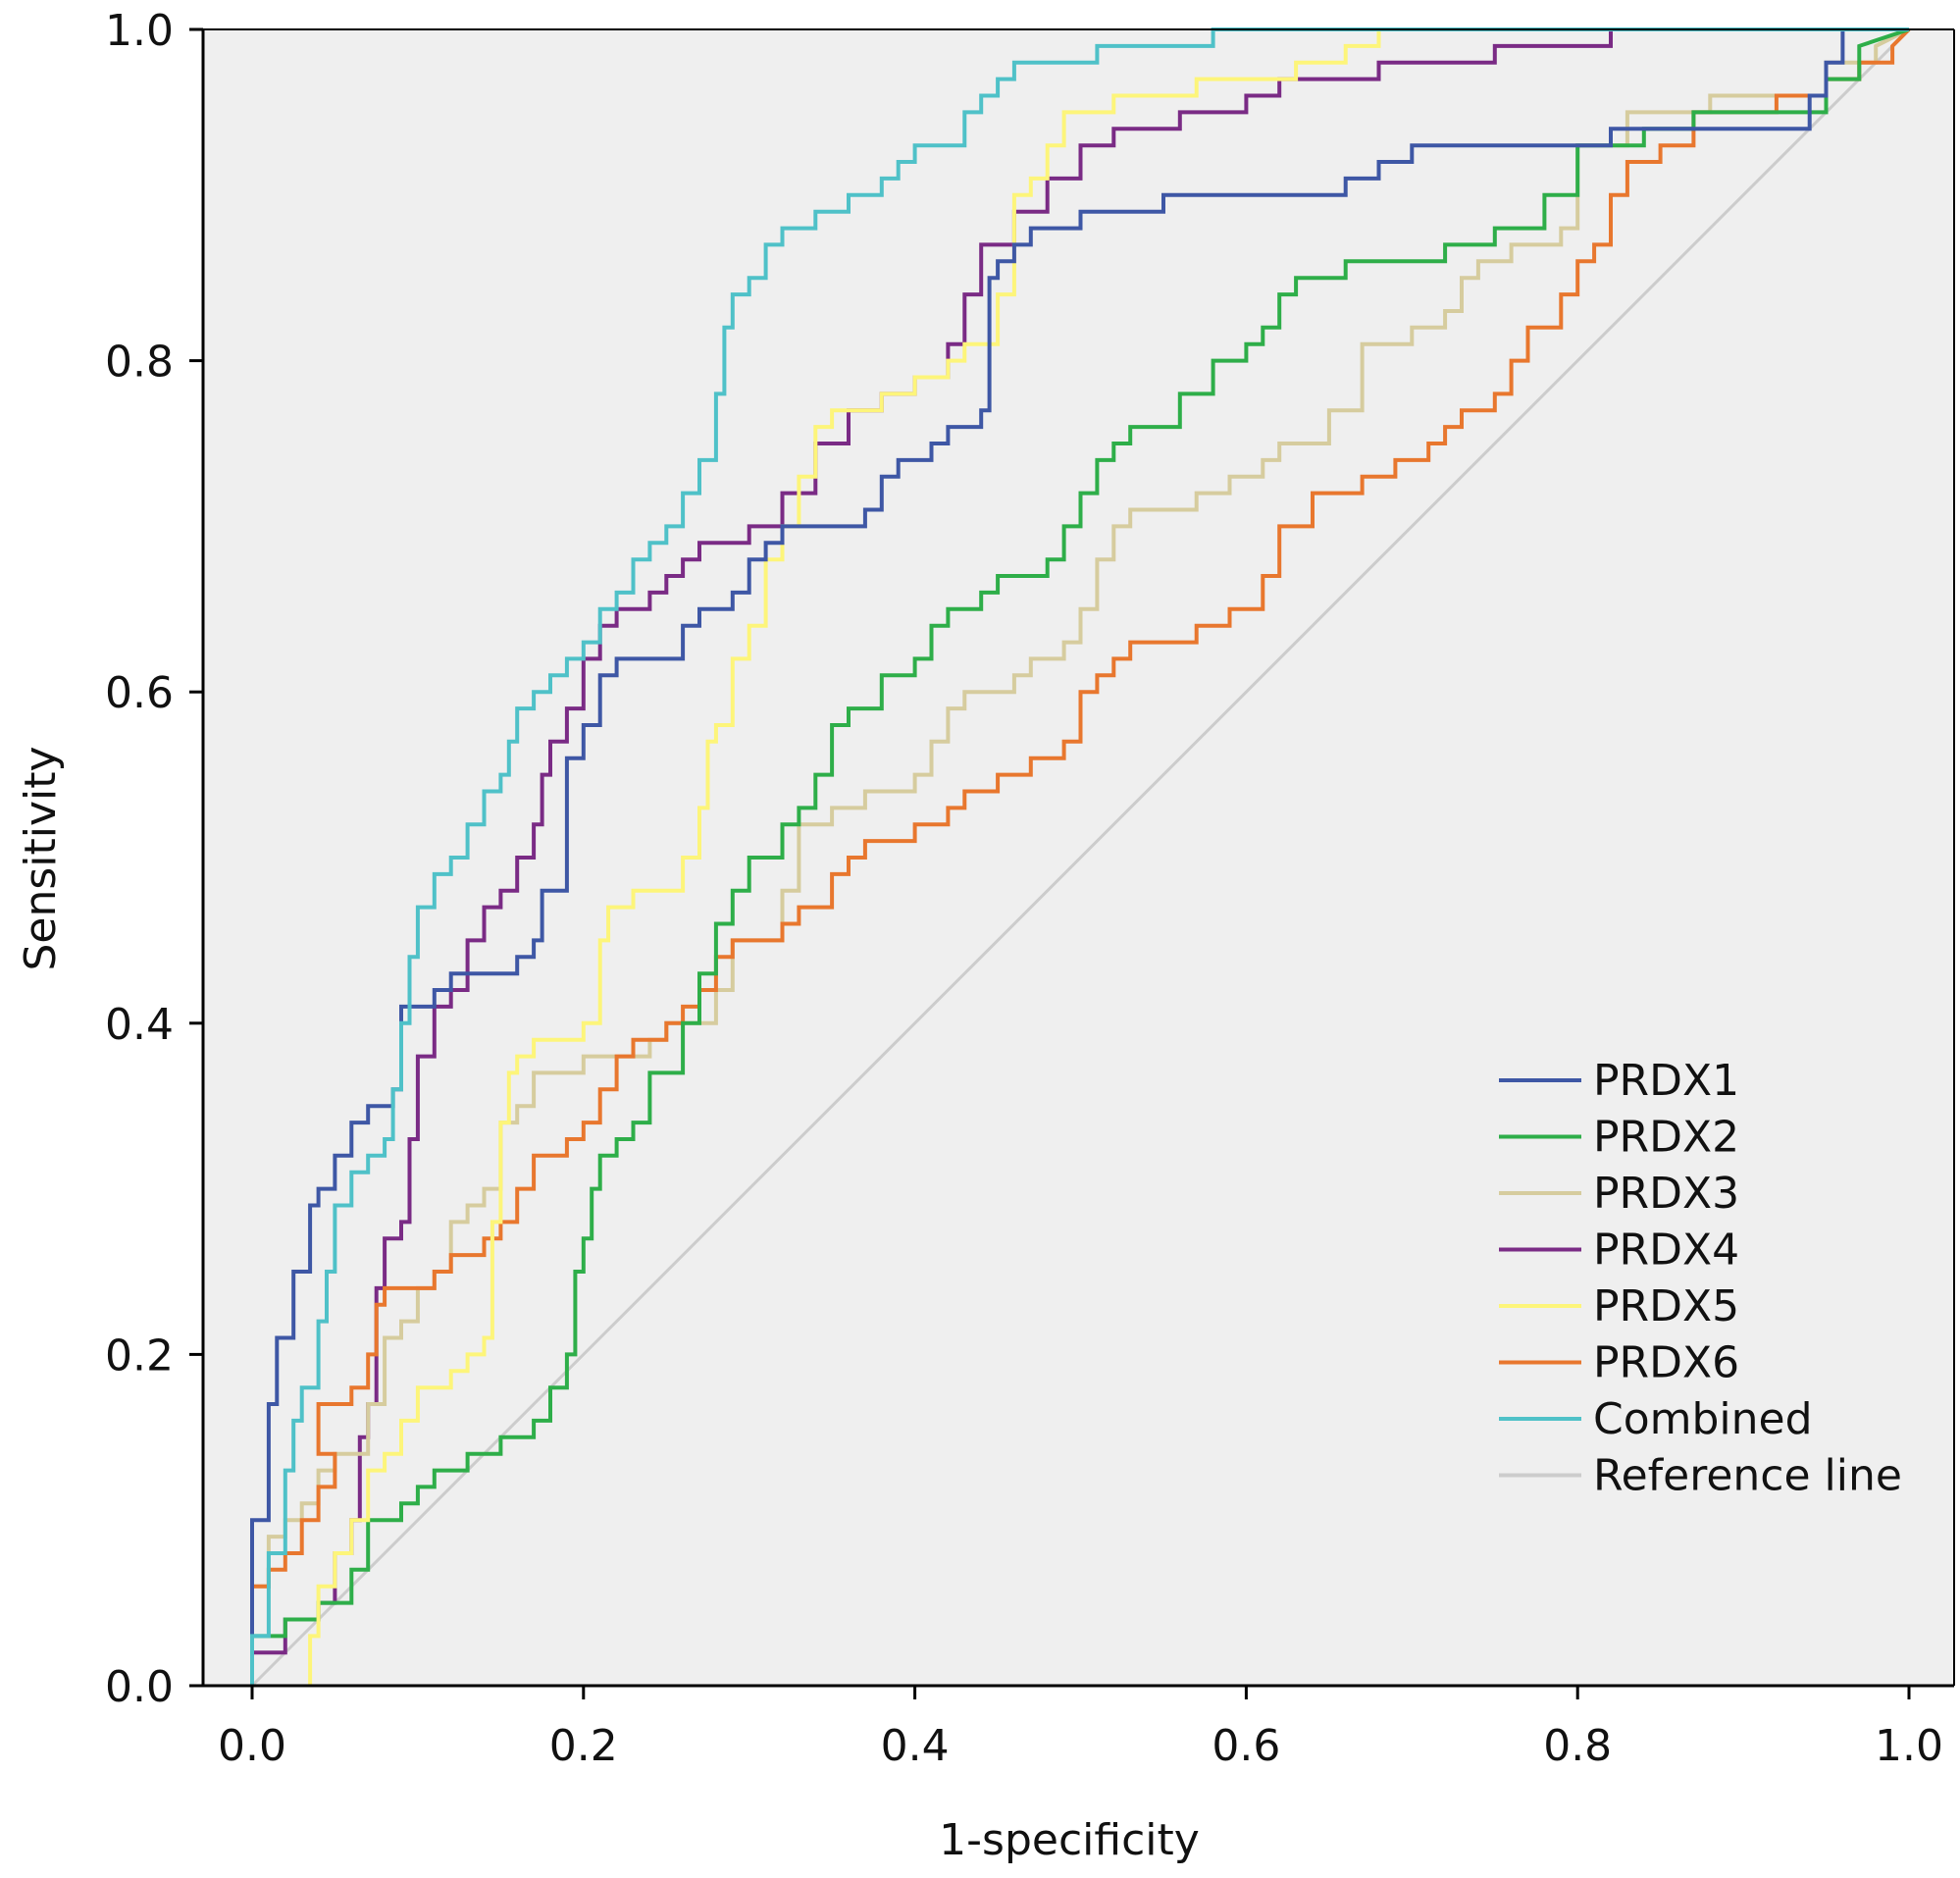 Image resolution: width=1960 pixels, height=1878 pixels. Describe the element at coordinates (41, 858) in the screenshot. I see `y-axis-title: Sensitivity` at that location.